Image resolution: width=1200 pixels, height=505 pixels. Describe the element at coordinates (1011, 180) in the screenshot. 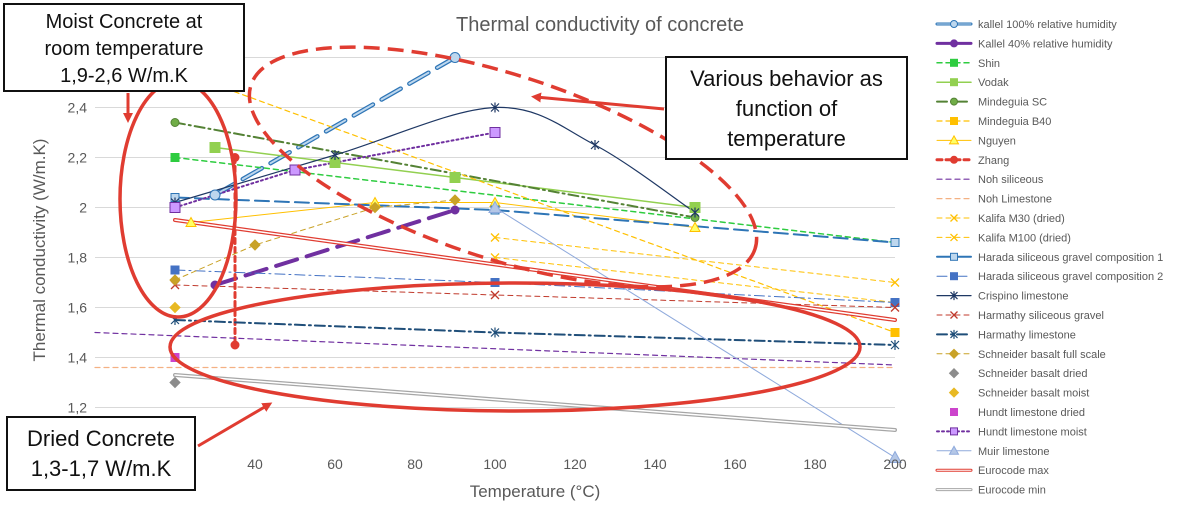

I see `legend-label: Noh siliceous` at that location.